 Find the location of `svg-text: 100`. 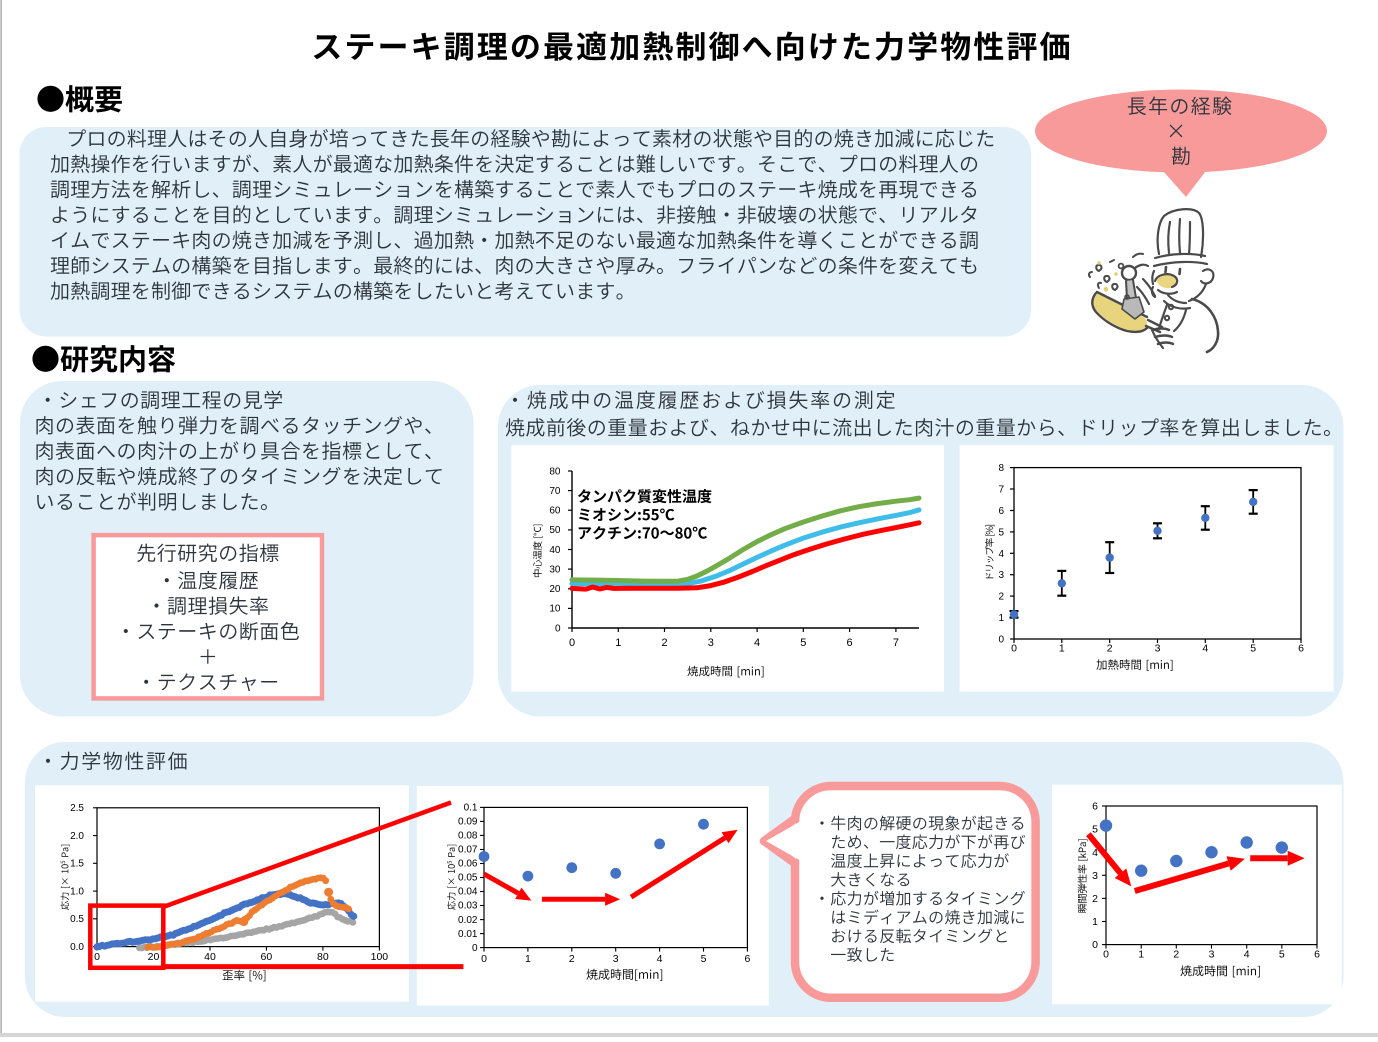

svg-text: 100 is located at coordinates (380, 957).